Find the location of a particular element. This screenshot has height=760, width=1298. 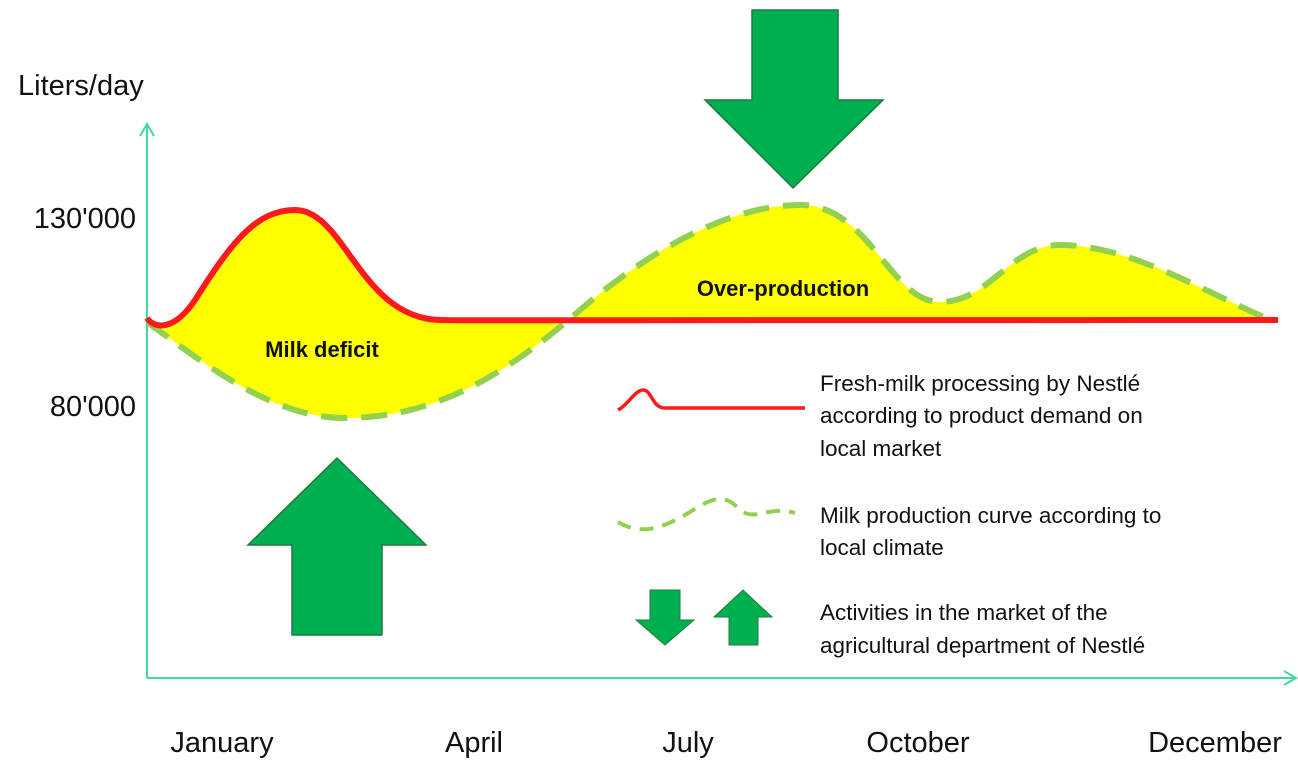

legend-text: local market is located at coordinates (881, 448).